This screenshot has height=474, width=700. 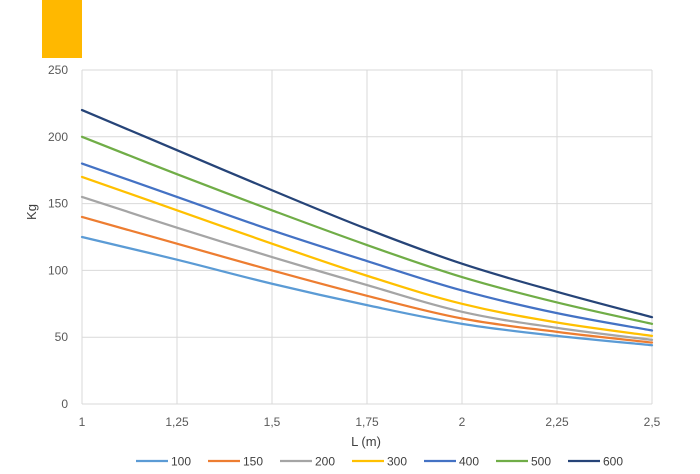 I want to click on x-axis-title: L (m), so click(x=366, y=441).